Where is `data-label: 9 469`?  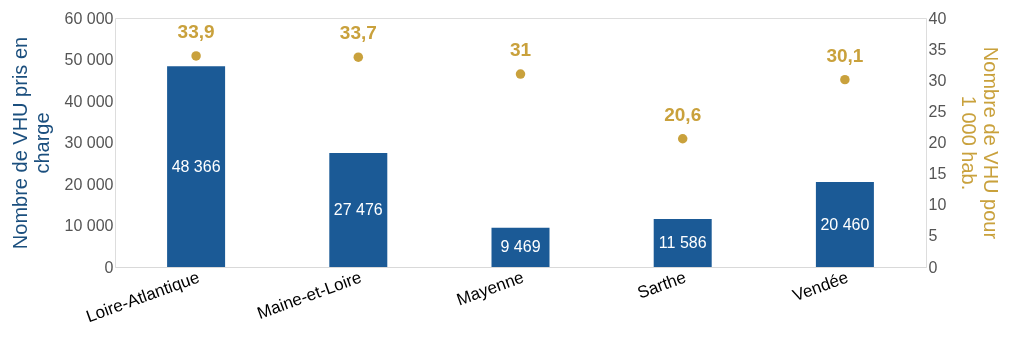
data-label: 9 469 is located at coordinates (520, 247).